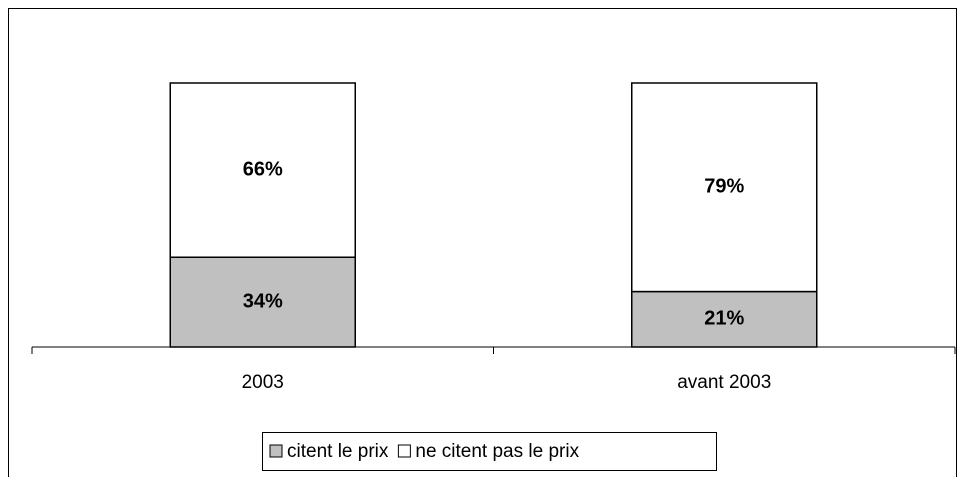 The width and height of the screenshot is (959, 477). Describe the element at coordinates (338, 451) in the screenshot. I see `legend-label: citent le prix` at that location.